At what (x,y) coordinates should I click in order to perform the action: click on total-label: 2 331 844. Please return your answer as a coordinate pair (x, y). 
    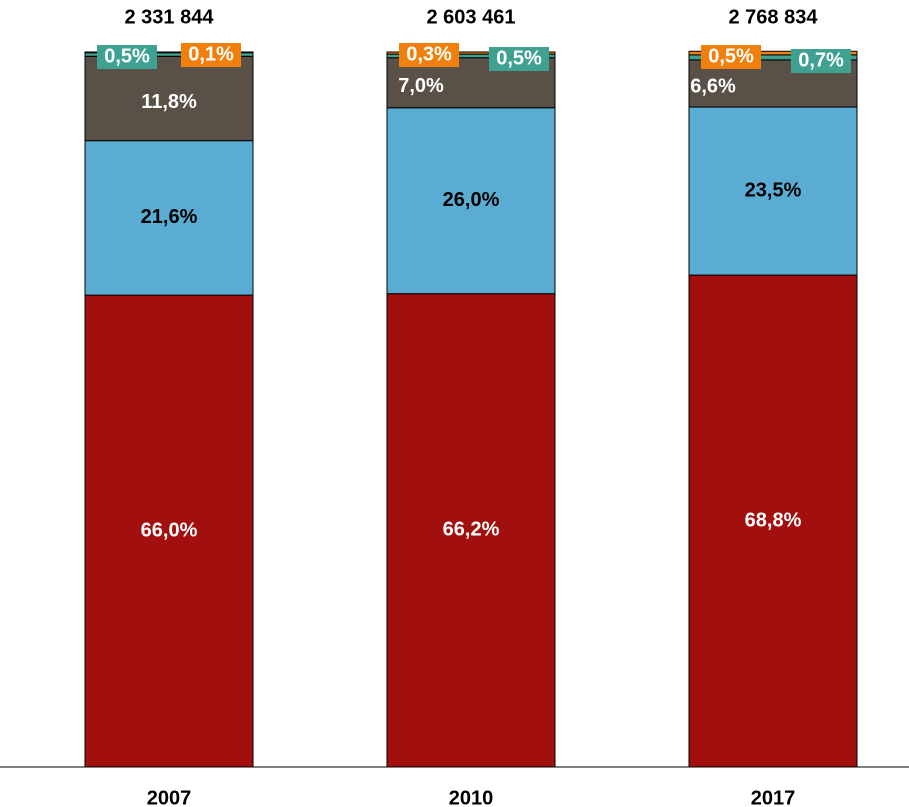
    Looking at the image, I should click on (170, 17).